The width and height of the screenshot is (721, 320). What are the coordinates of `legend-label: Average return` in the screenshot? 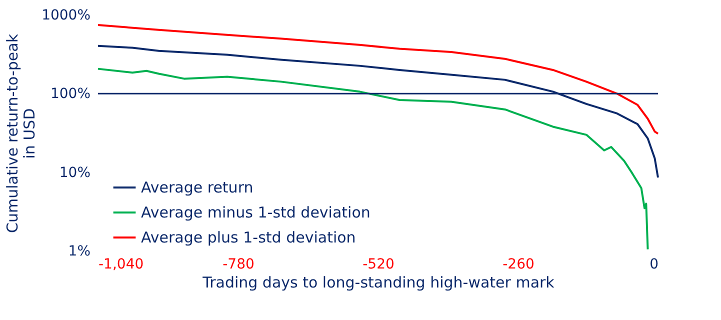 It's located at (197, 187).